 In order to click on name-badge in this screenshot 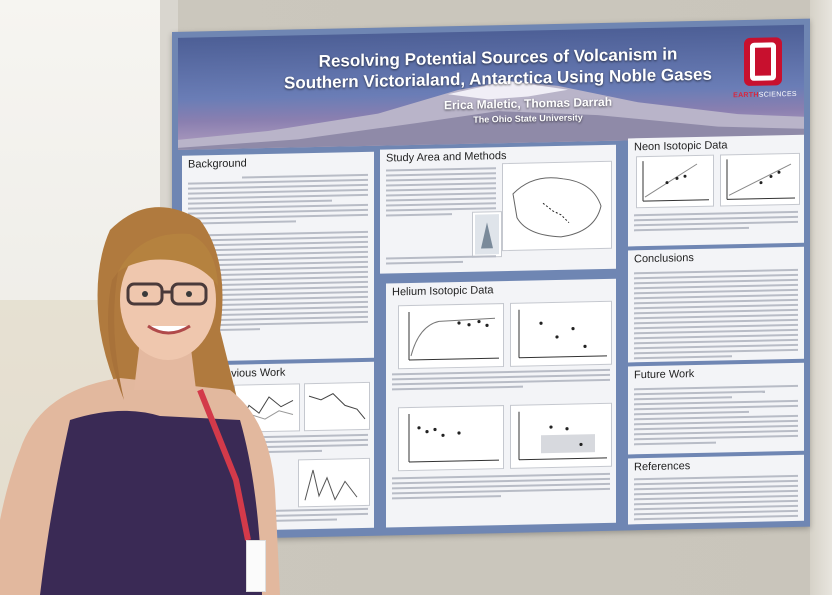, I will do `click(256, 566)`.